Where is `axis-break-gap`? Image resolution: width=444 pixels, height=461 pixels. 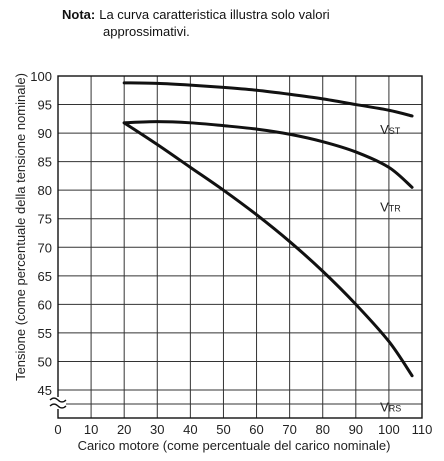 axis-break-gap is located at coordinates (58, 403).